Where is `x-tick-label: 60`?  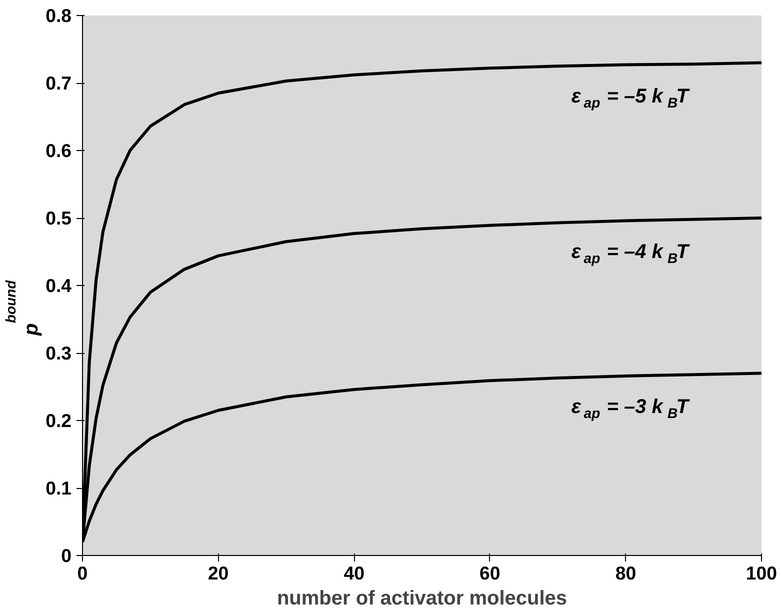 x-tick-label: 60 is located at coordinates (490, 573).